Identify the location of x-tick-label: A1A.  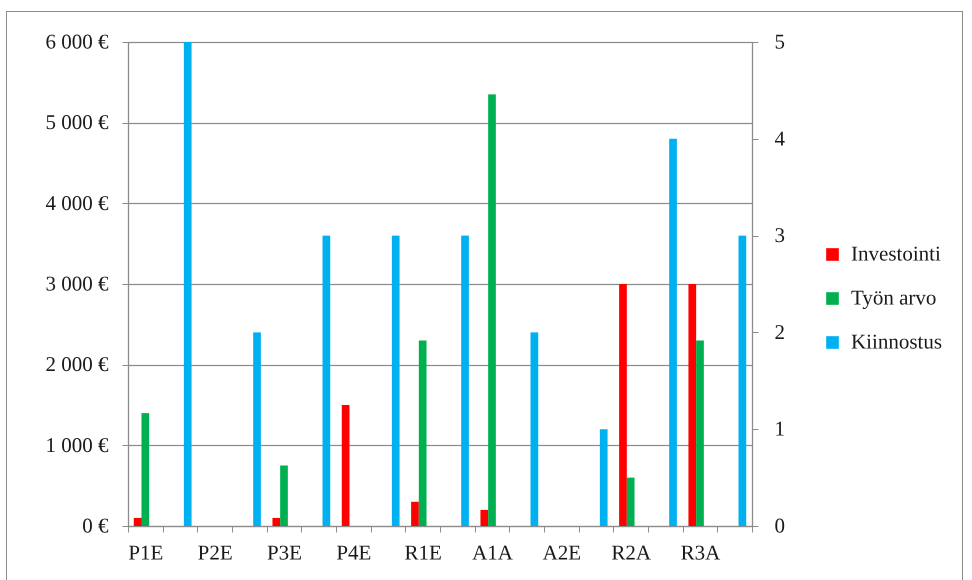
(493, 552).